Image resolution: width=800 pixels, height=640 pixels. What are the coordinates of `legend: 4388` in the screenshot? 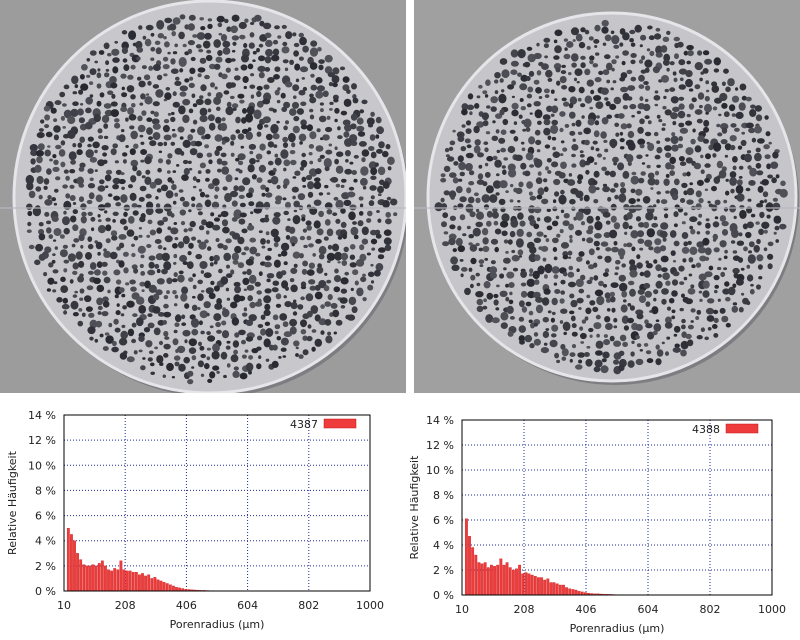 It's located at (725, 429).